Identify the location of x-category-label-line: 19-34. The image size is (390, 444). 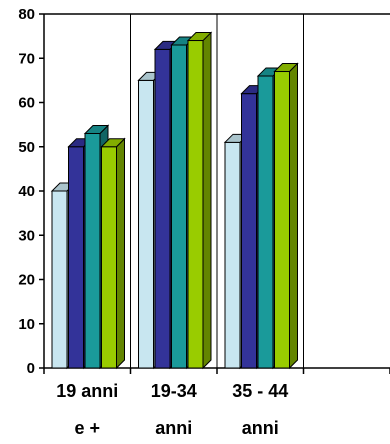
(174, 391).